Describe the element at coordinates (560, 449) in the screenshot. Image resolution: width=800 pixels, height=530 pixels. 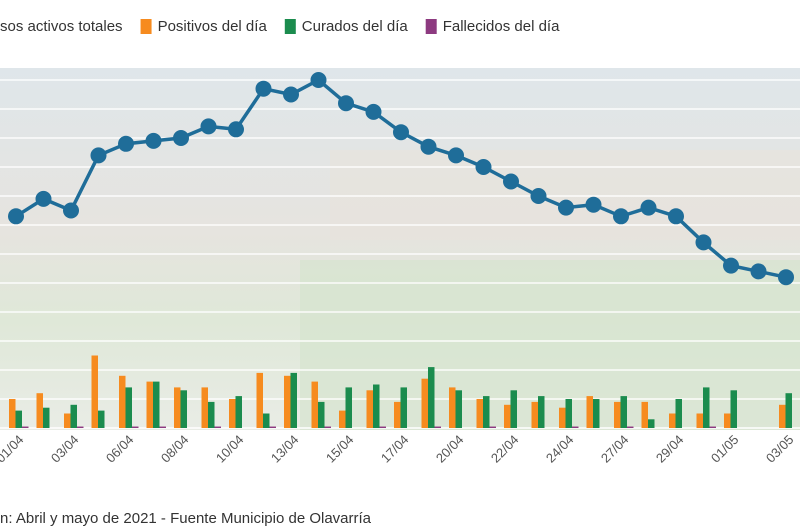
I see `x-tick-label: 24/04` at that location.